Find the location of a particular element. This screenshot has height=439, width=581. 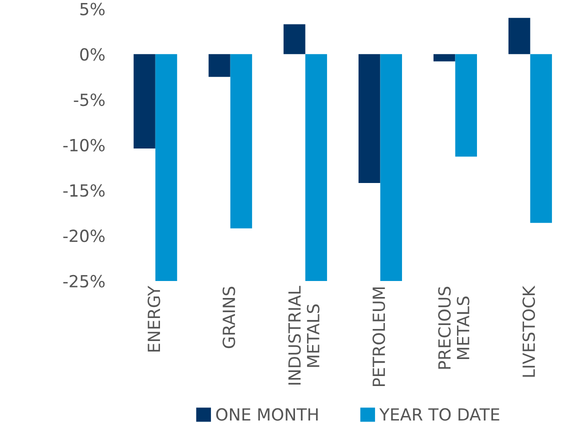

x-tick-label: LIVESTOCK is located at coordinates (529, 331).